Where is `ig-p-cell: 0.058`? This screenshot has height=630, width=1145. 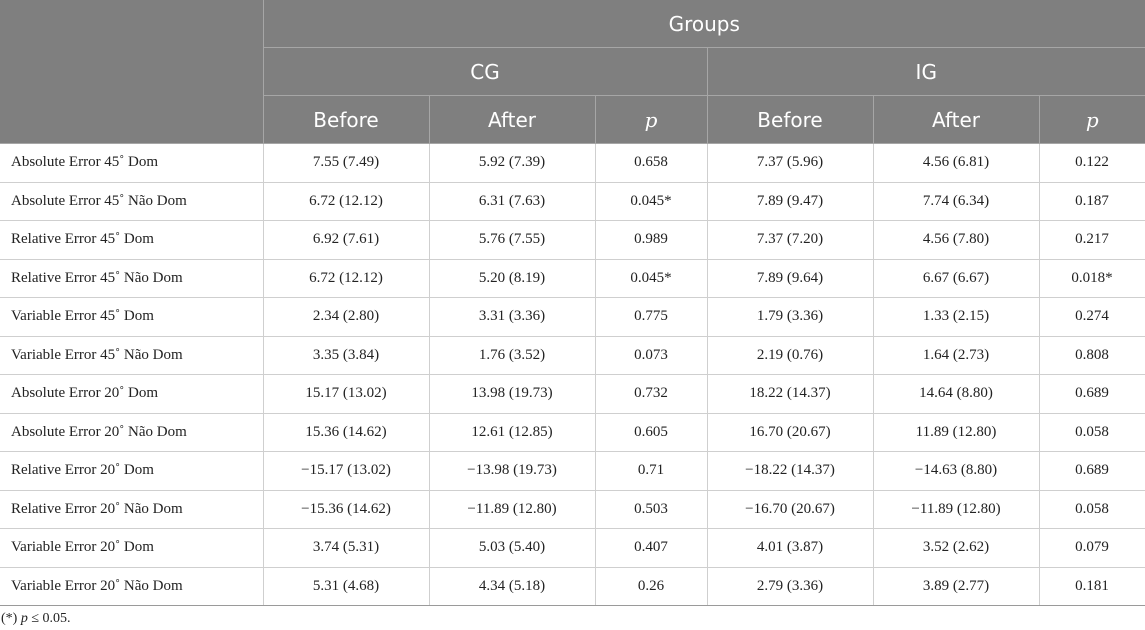 ig-p-cell: 0.058 is located at coordinates (1091, 509).